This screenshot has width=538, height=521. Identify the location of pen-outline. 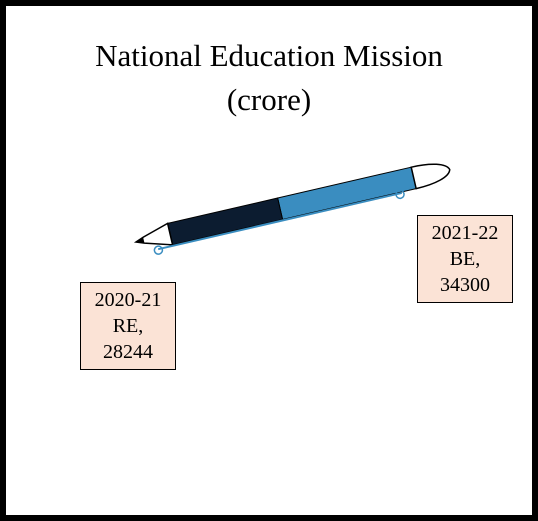
(280, 221).